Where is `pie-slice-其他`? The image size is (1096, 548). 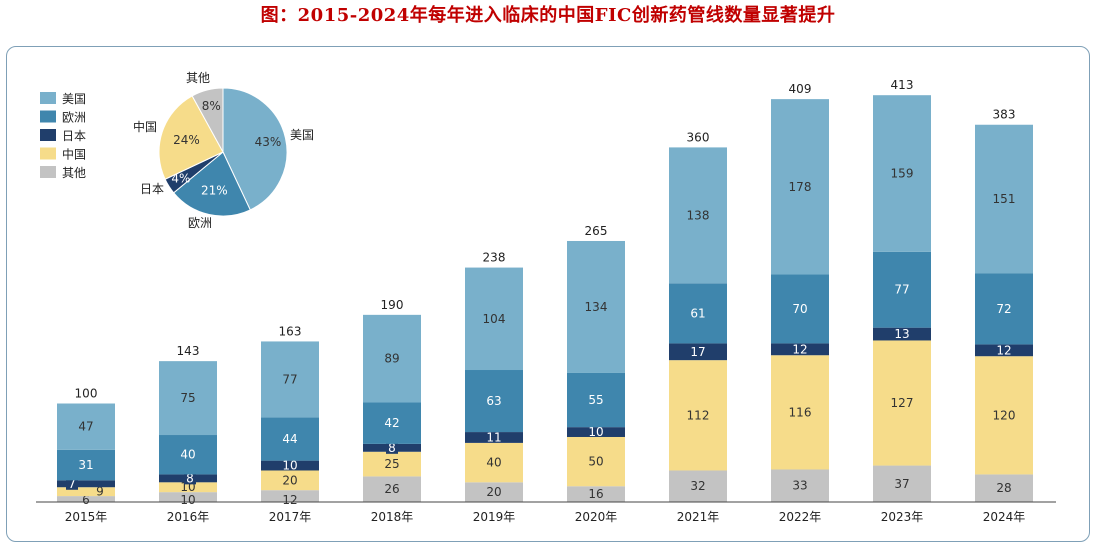
pie-slice-其他 is located at coordinates (207, 120).